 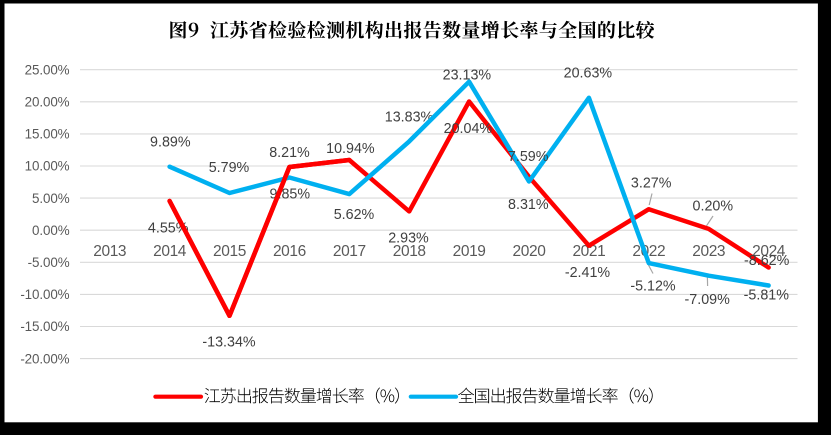 I want to click on svg-text: 2013, so click(x=109, y=251).